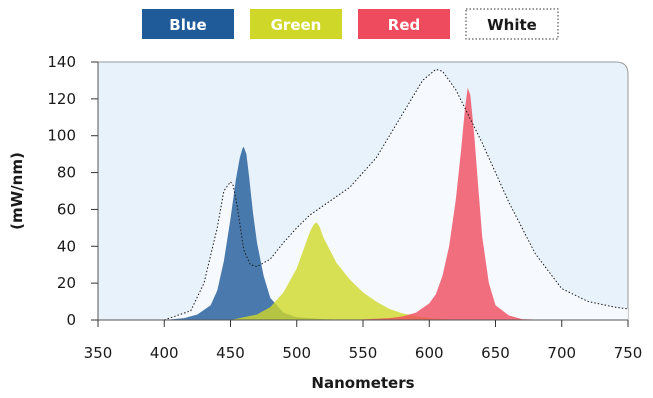 The image size is (653, 398). What do you see at coordinates (17, 191) in the screenshot?
I see `y-axis-title: (mW/nm)` at bounding box center [17, 191].